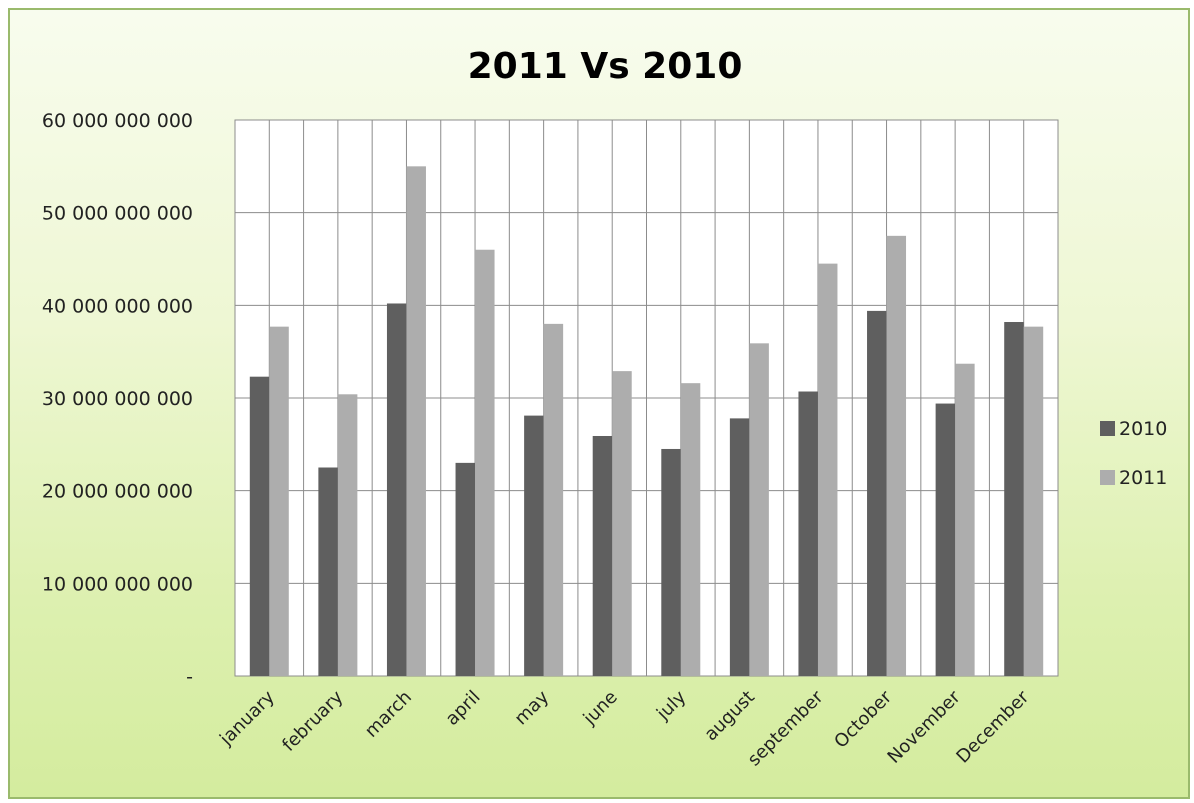  Describe the element at coordinates (1143, 478) in the screenshot. I see `legend-label-2011: 2011` at that location.